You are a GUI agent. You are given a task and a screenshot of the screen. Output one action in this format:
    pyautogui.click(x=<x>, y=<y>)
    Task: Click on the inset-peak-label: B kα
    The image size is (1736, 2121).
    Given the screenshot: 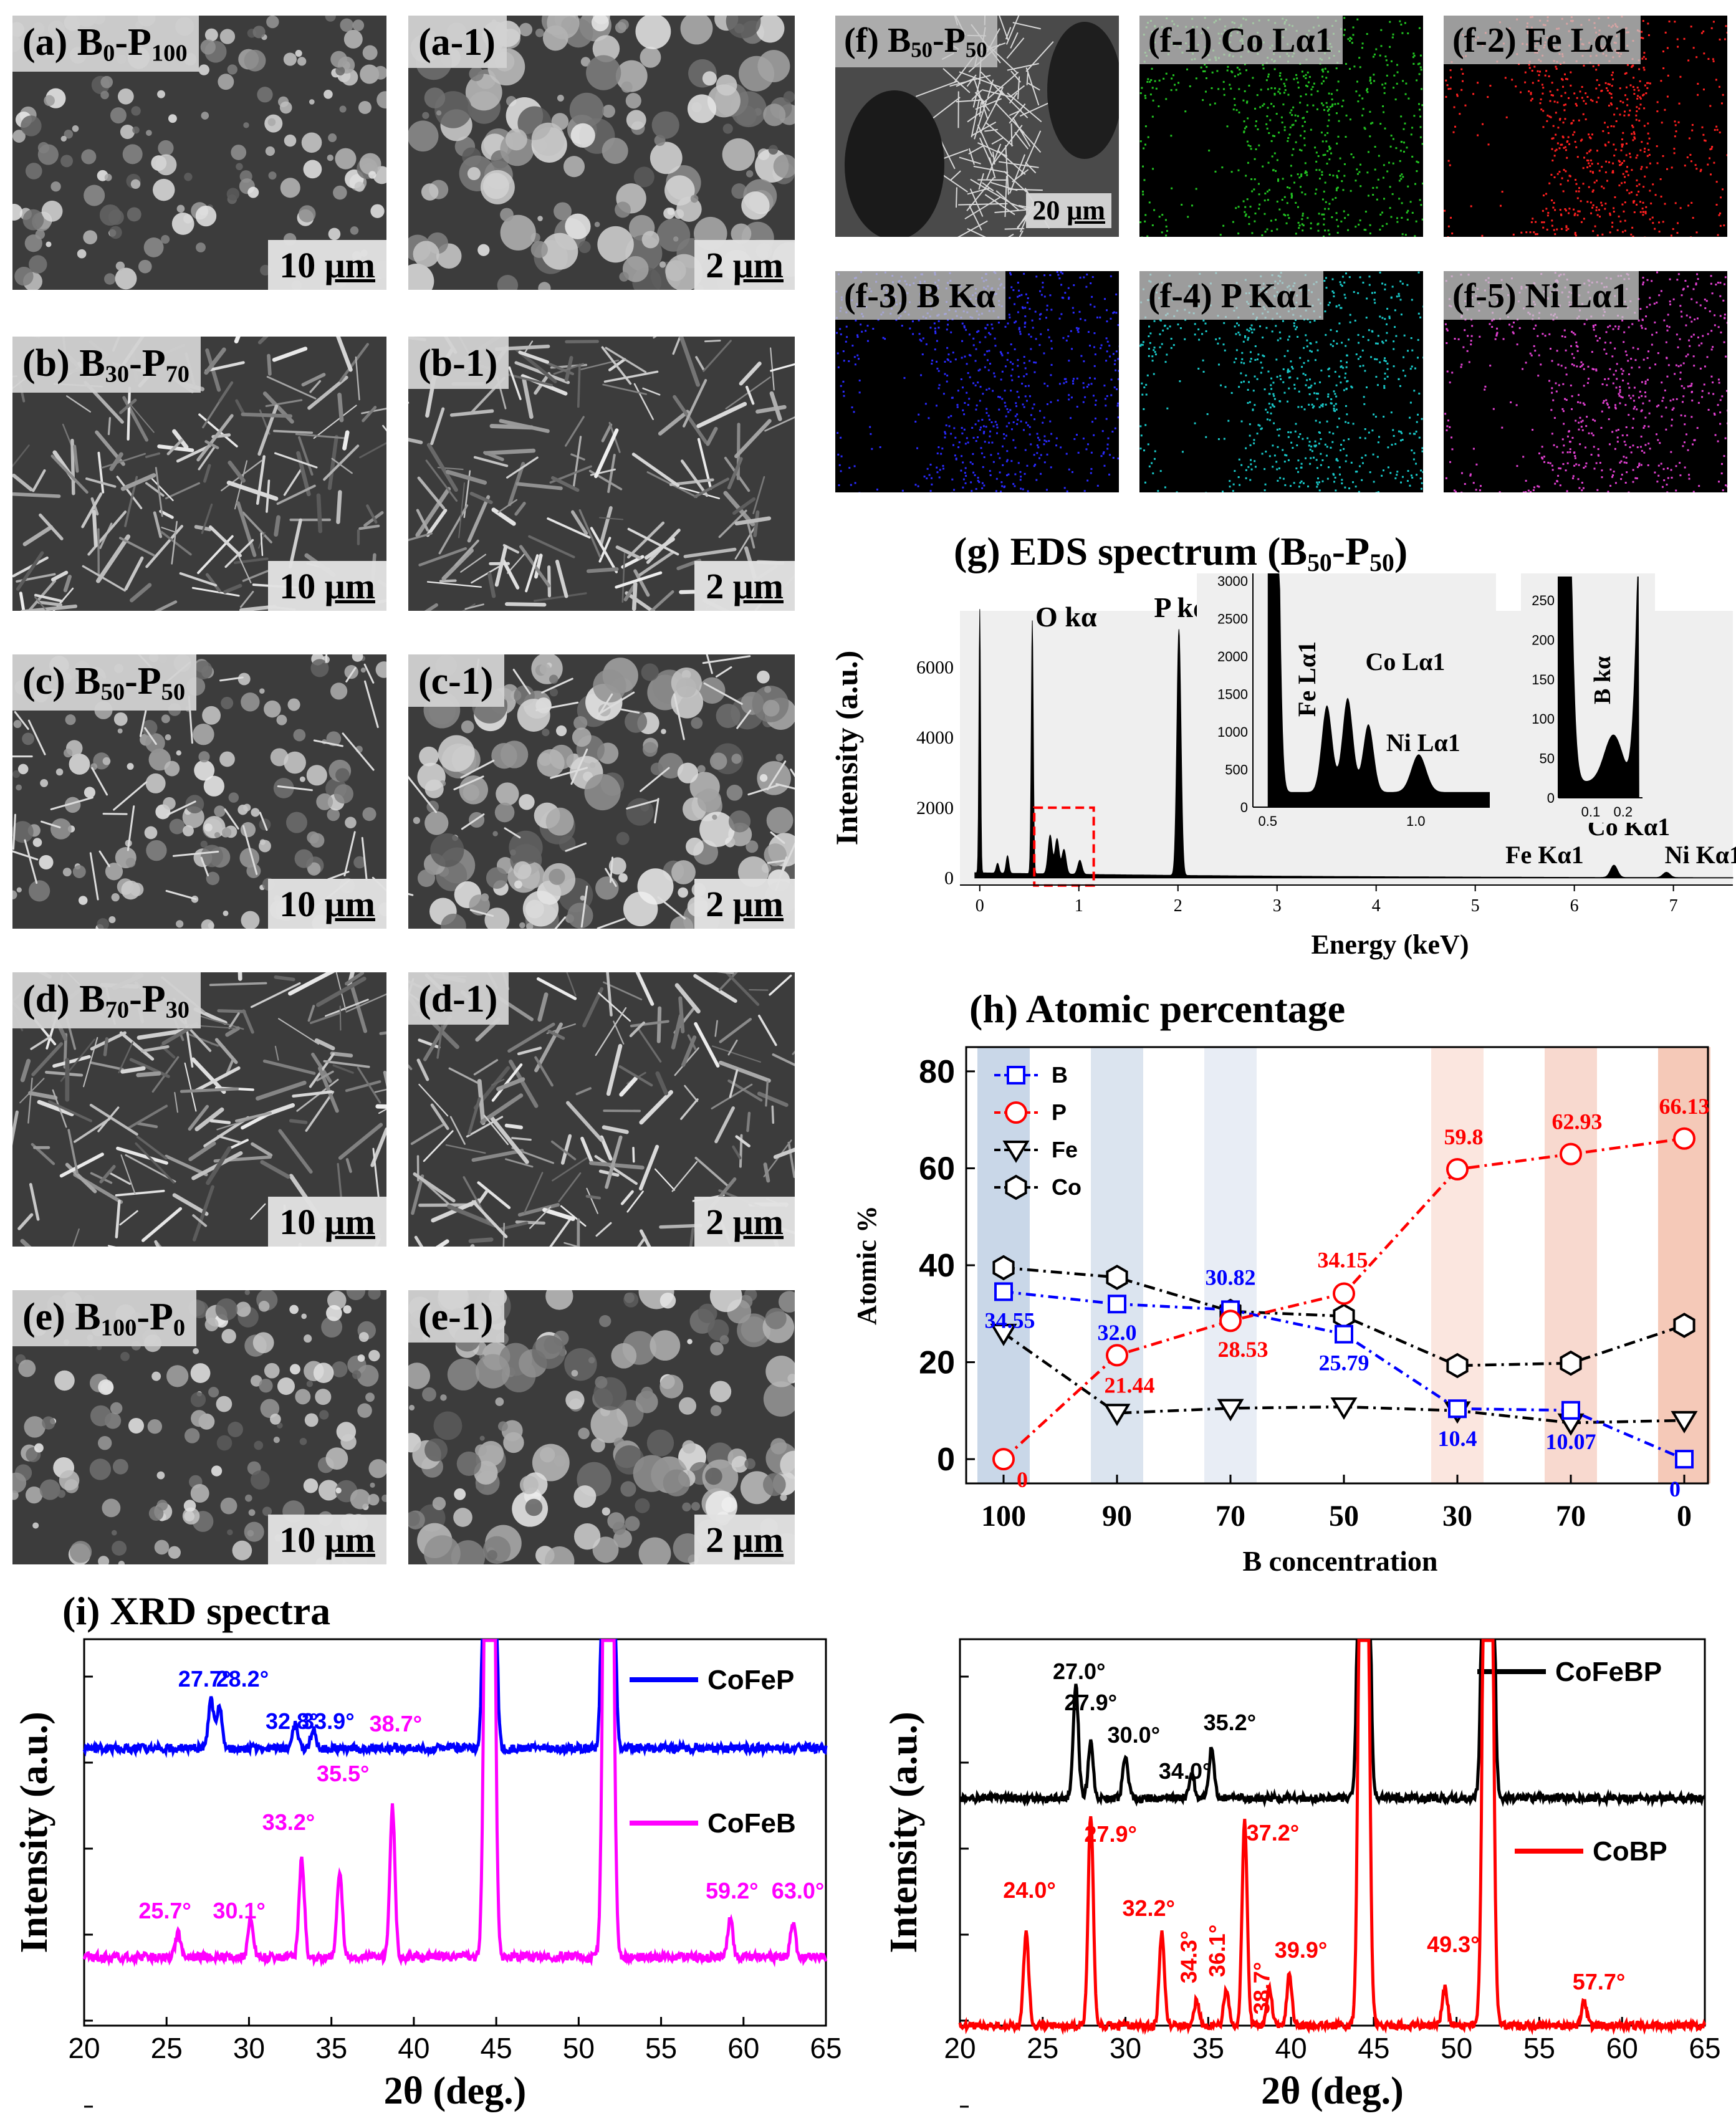 What is the action you would take?
    pyautogui.click(x=1603, y=680)
    